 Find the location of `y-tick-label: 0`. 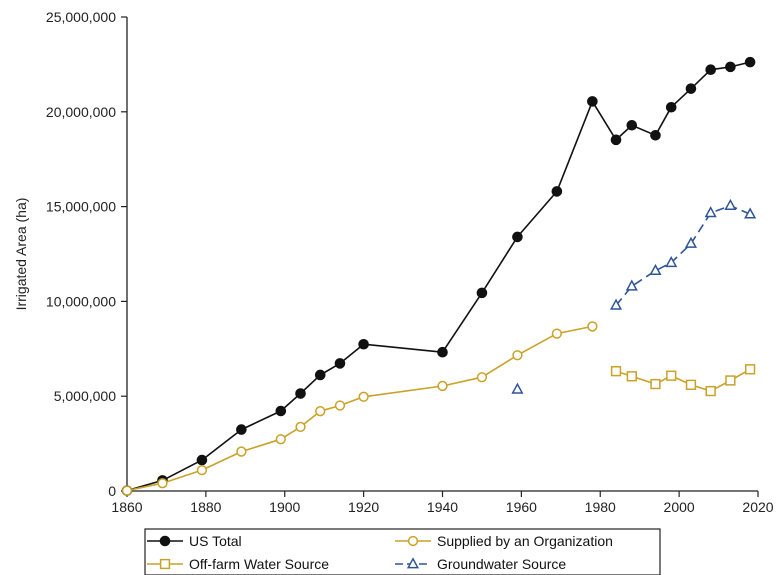

y-tick-label: 0 is located at coordinates (112, 491).